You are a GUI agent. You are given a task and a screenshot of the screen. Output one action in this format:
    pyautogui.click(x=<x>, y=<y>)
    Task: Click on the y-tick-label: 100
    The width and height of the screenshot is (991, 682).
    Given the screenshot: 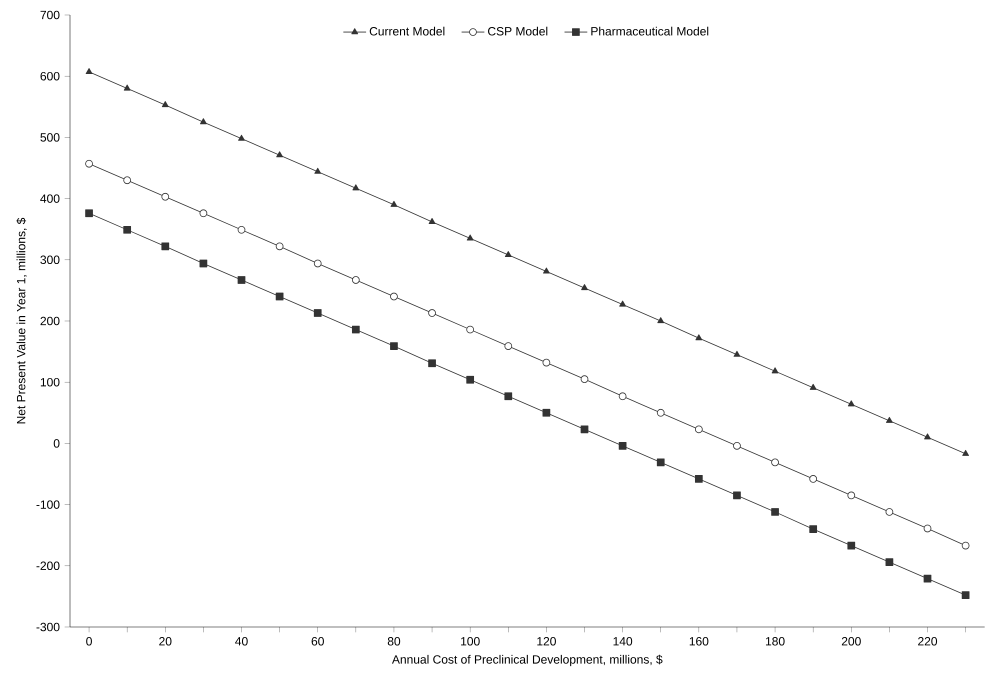 What is the action you would take?
    pyautogui.click(x=50, y=382)
    